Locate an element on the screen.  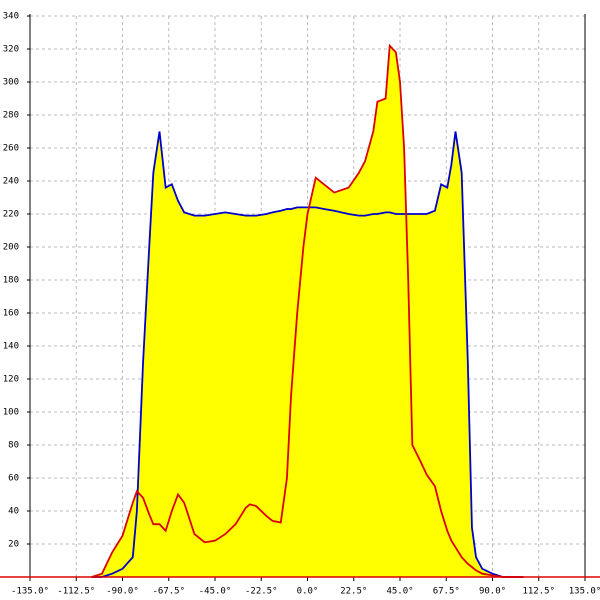
x-tick-label: 67.5° is located at coordinates (446, 592).